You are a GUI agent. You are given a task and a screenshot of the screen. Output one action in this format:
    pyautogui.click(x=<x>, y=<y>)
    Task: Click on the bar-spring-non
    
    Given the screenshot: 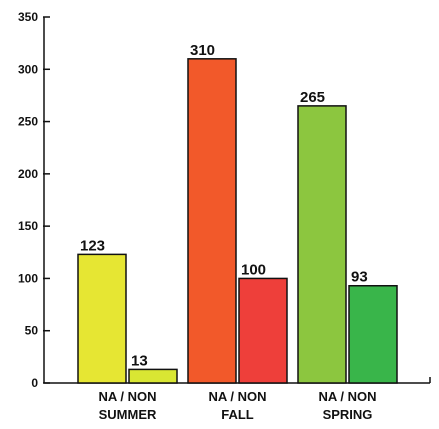 What is the action you would take?
    pyautogui.click(x=373, y=334)
    